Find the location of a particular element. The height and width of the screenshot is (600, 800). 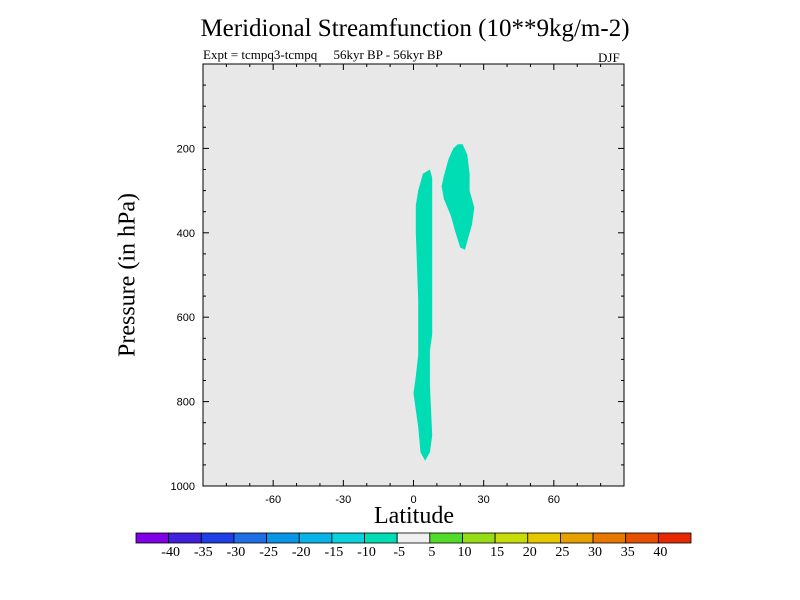

x-tick-label: -30 is located at coordinates (343, 500).